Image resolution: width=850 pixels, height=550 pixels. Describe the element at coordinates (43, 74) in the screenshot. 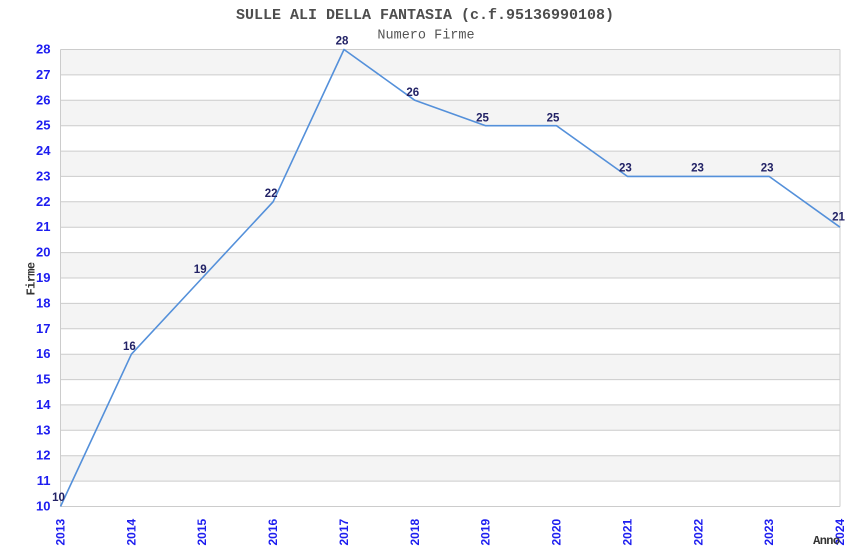

I see `svg-text: 27` at that location.